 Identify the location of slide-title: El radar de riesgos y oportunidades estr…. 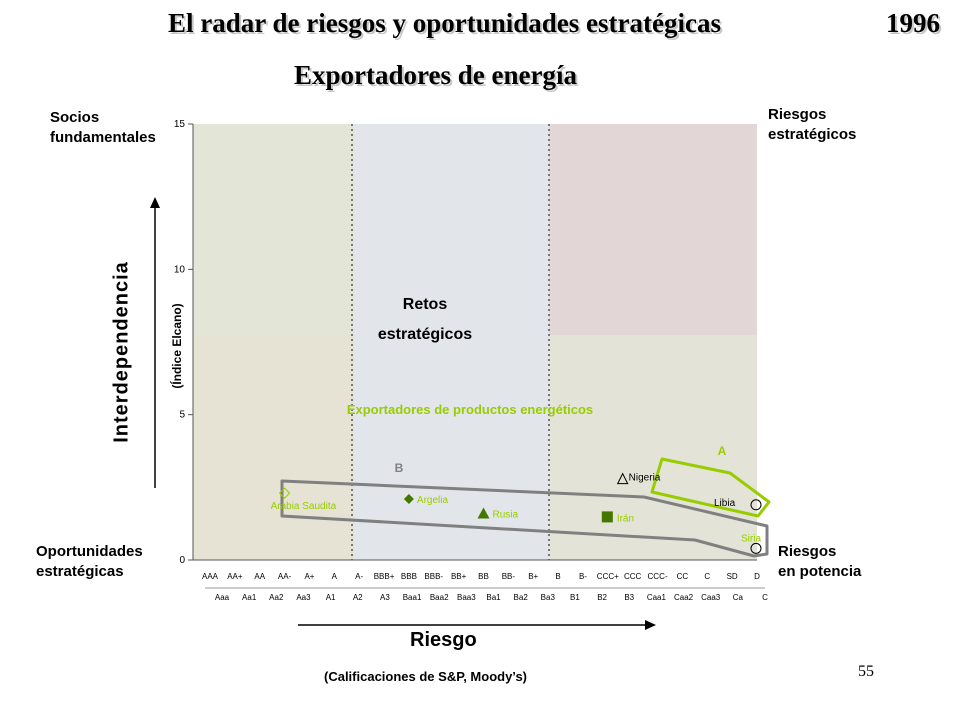
(444, 23).